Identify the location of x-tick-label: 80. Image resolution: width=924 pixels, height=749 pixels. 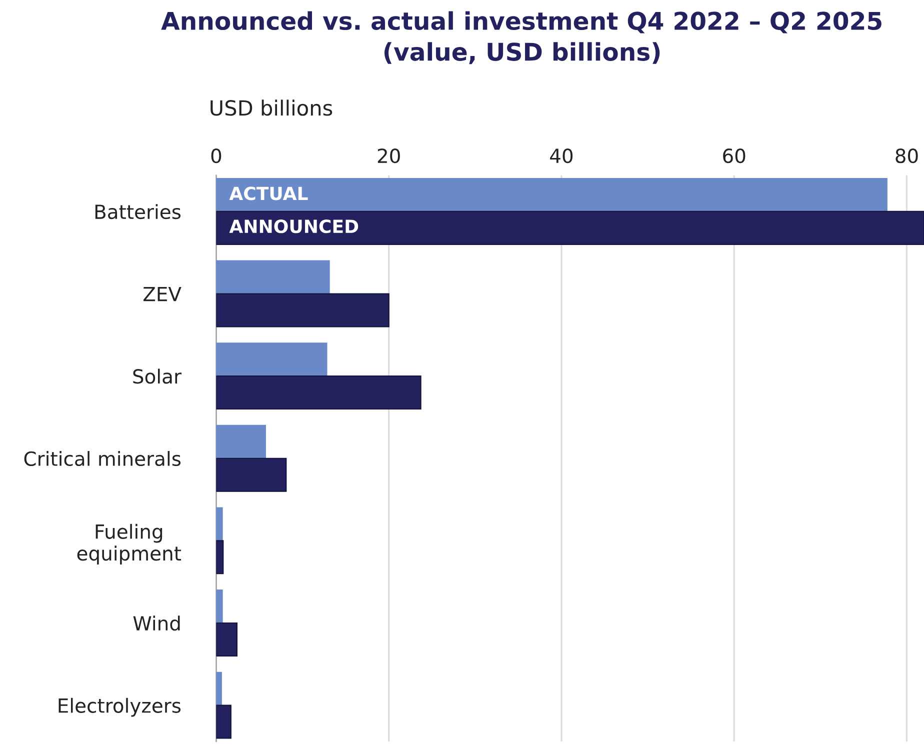
(907, 156).